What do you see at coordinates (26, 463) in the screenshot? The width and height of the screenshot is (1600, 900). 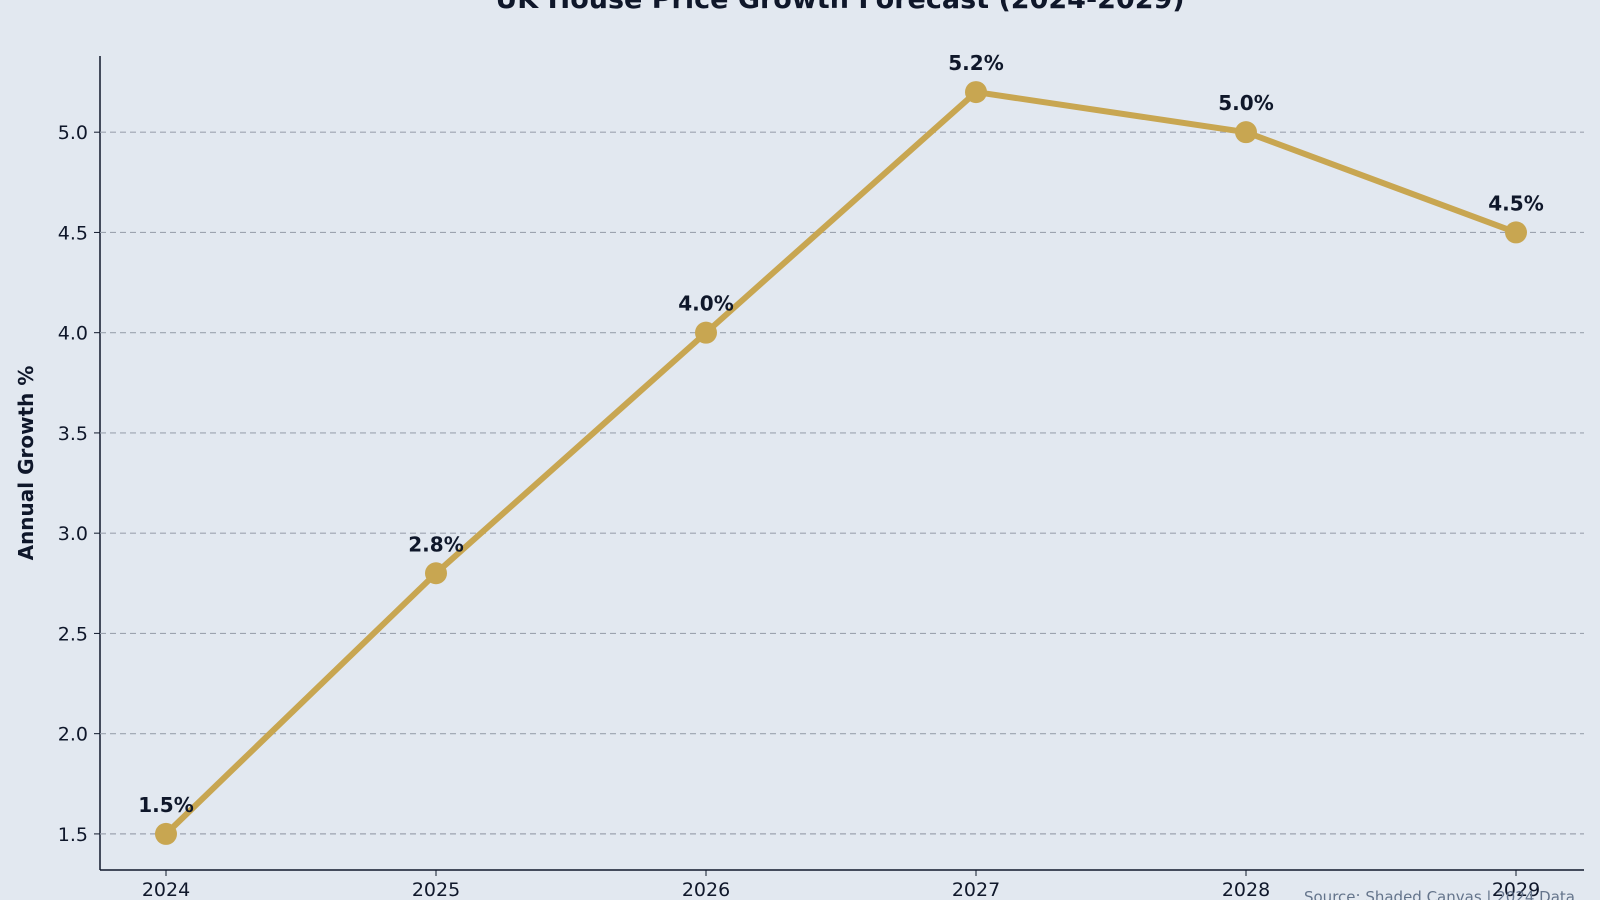 I see `y-axis-label: Annual Growth %` at bounding box center [26, 463].